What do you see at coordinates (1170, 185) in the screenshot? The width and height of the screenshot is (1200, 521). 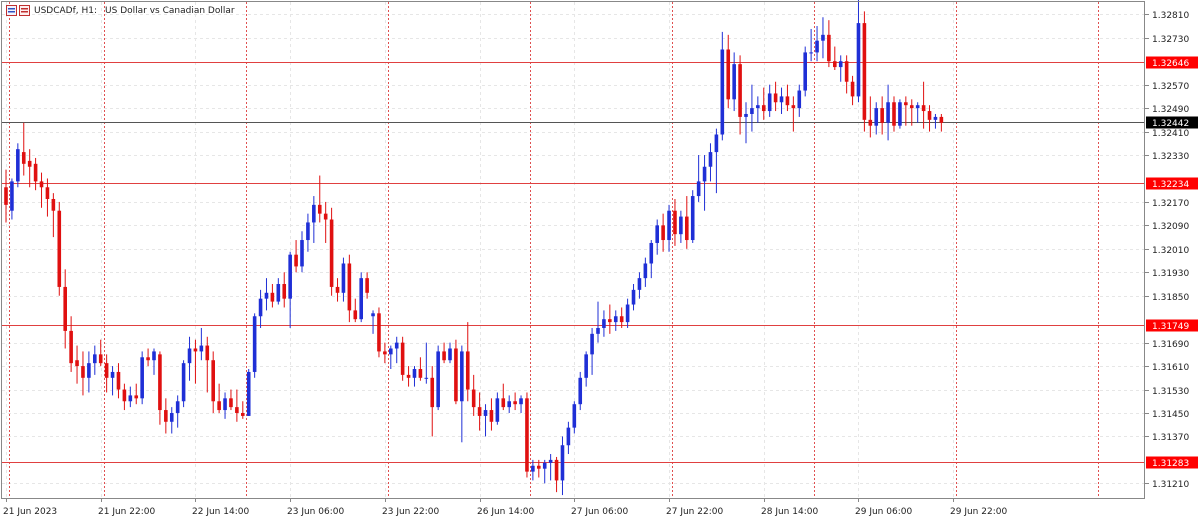 I see `level-label: 1.32234` at bounding box center [1170, 185].